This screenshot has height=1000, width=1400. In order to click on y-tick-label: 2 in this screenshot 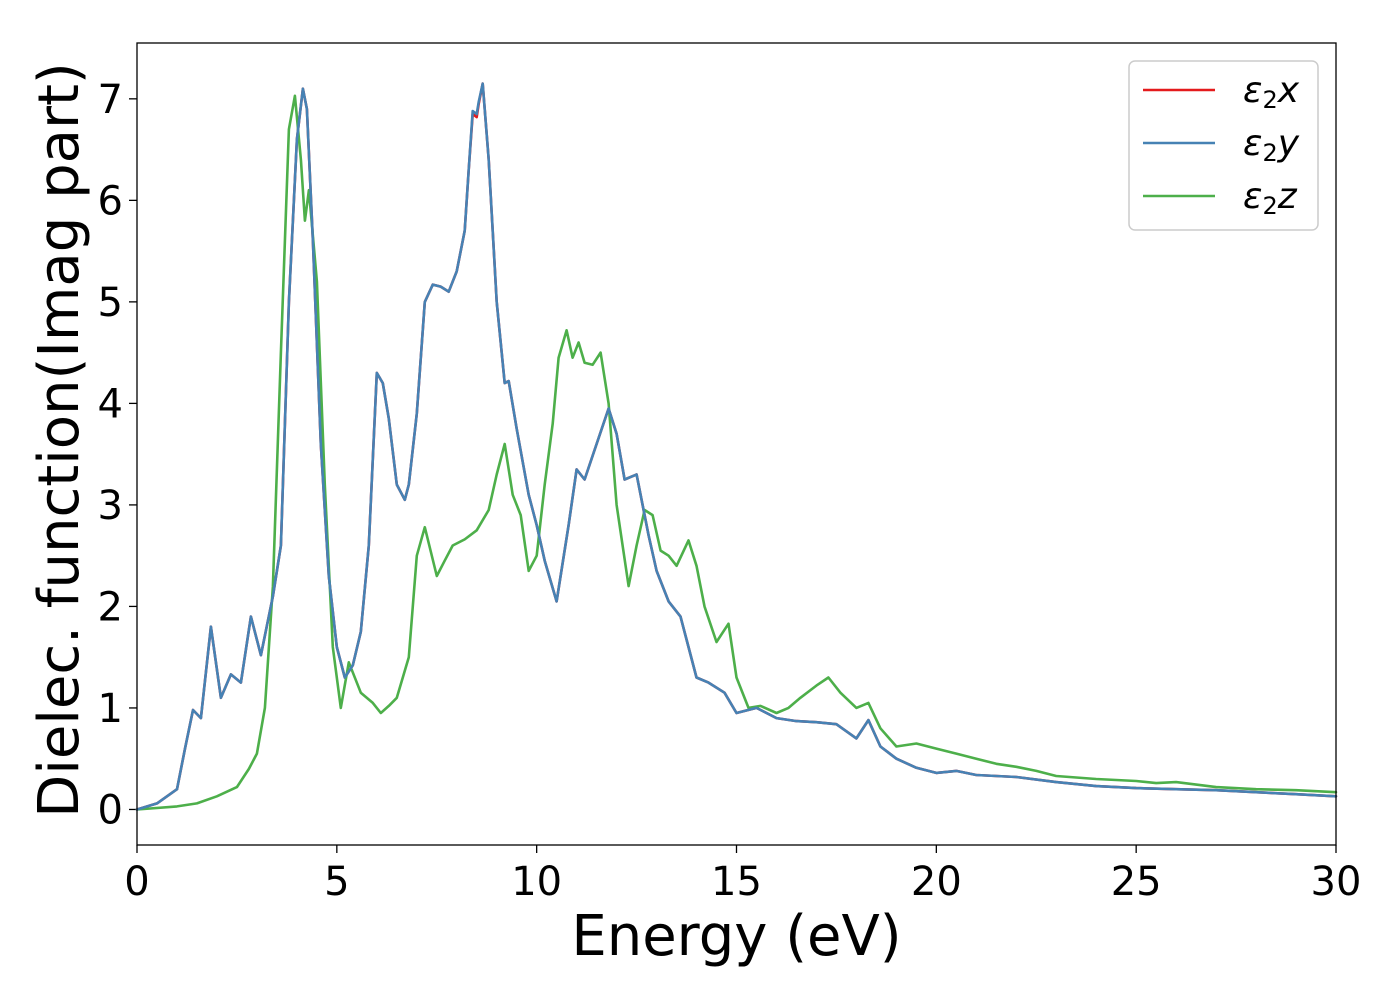, I will do `click(110, 607)`.